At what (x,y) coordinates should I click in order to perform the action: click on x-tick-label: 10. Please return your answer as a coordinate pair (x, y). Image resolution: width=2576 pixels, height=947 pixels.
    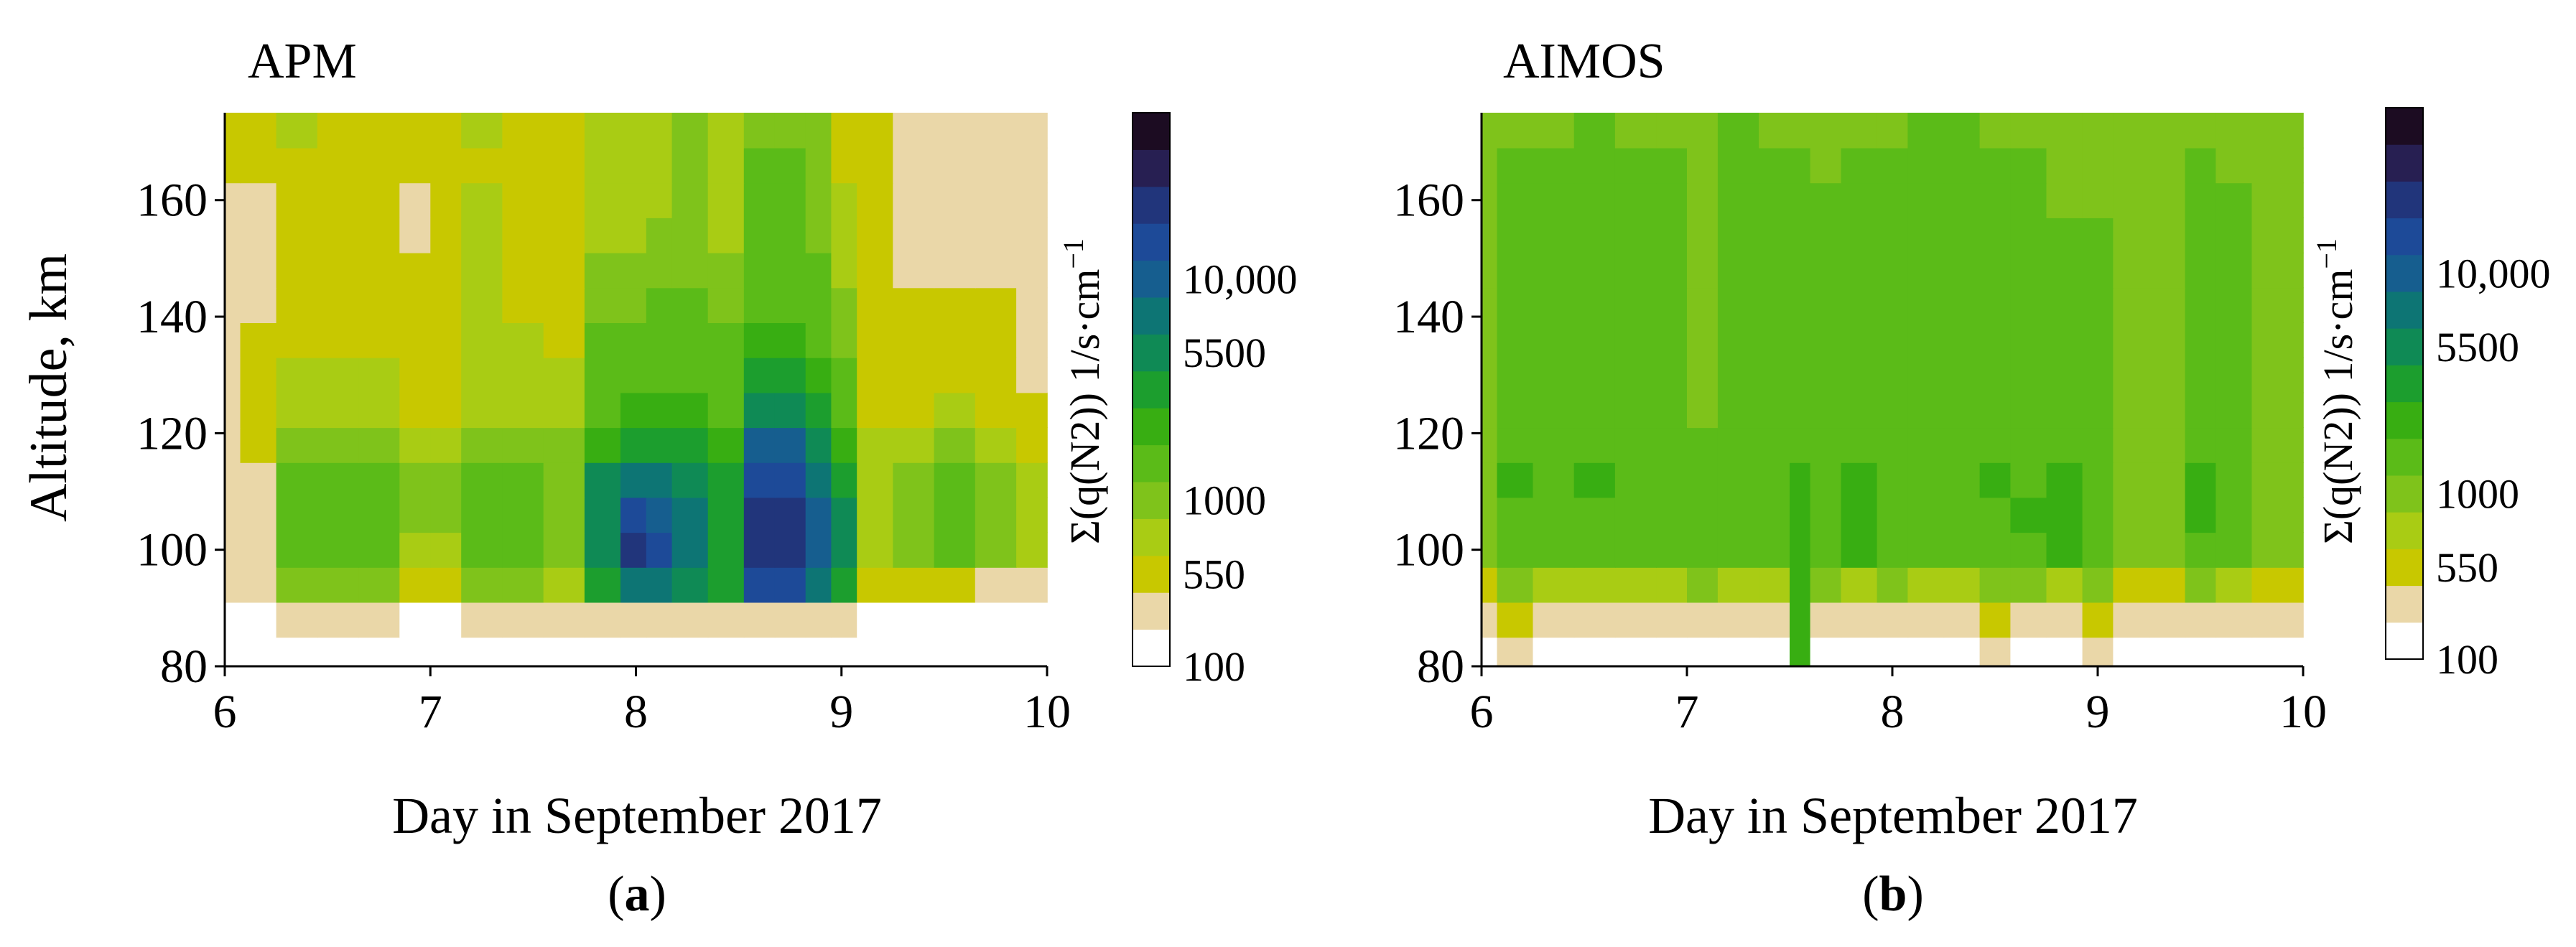
    Looking at the image, I should click on (1047, 712).